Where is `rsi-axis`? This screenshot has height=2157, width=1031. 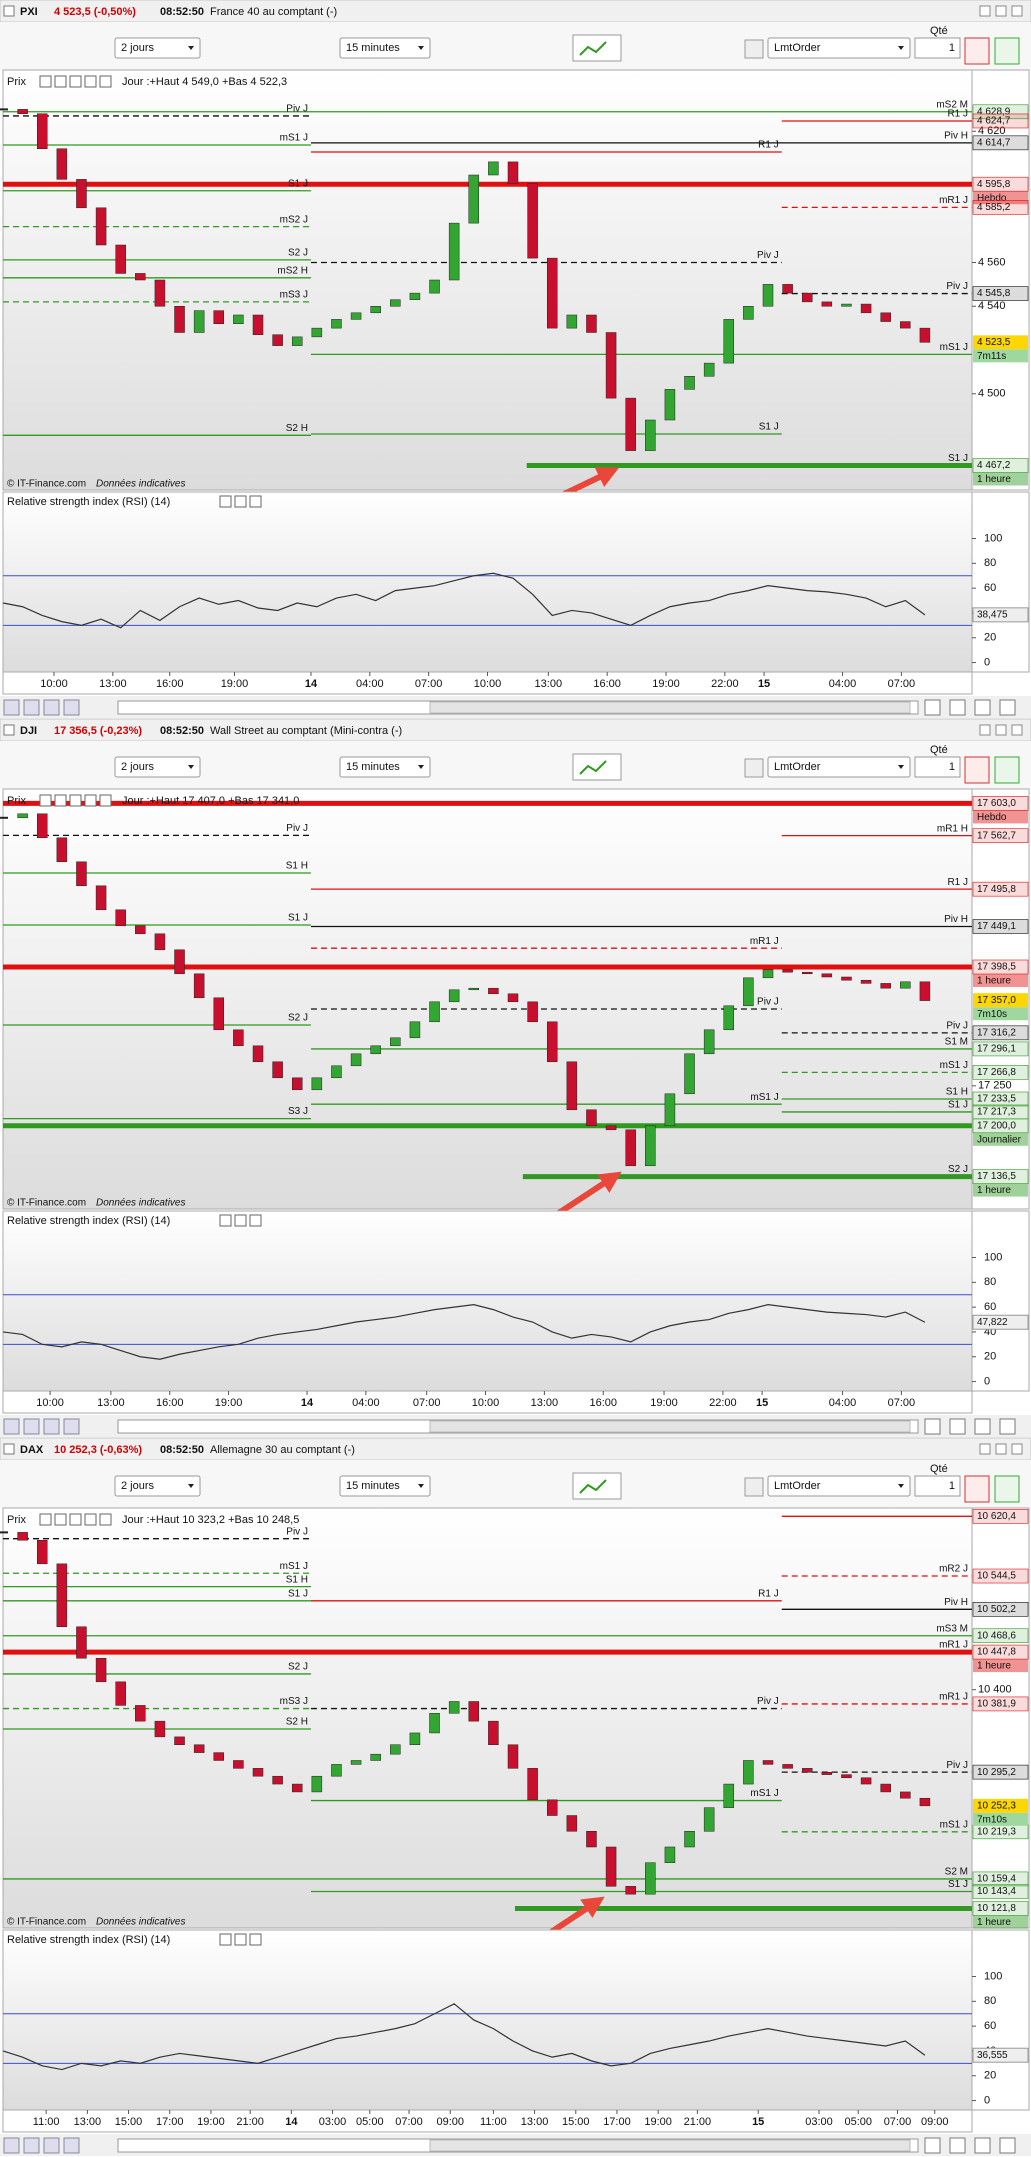 rsi-axis is located at coordinates (1000, 2020).